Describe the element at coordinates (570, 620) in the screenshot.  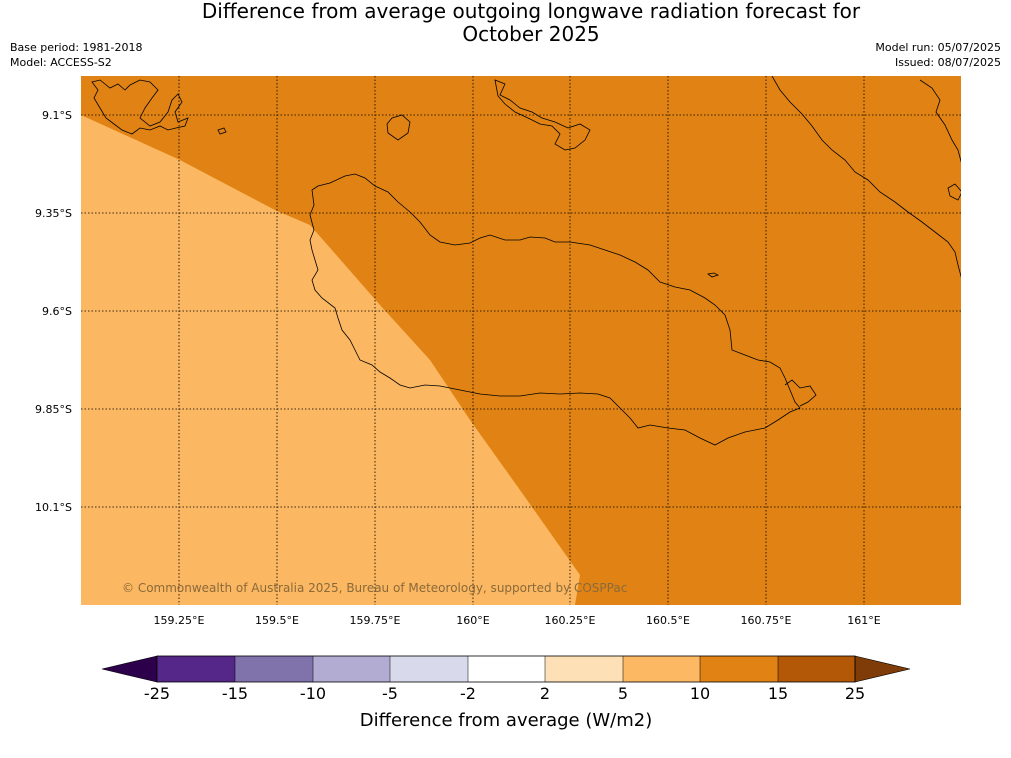
I see `lon-label: 160.25°E` at that location.